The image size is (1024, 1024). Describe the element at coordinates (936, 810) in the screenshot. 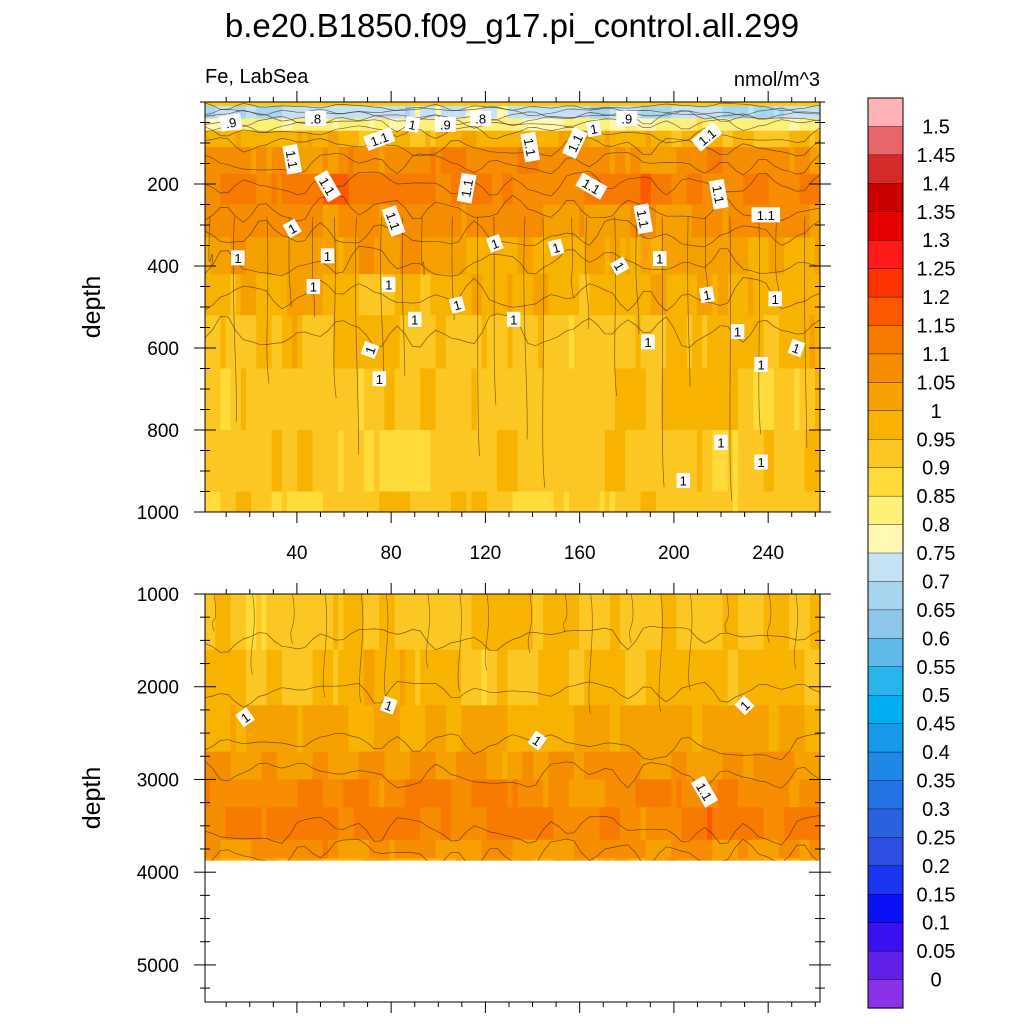

I see `colorbar-label: 0.3` at that location.